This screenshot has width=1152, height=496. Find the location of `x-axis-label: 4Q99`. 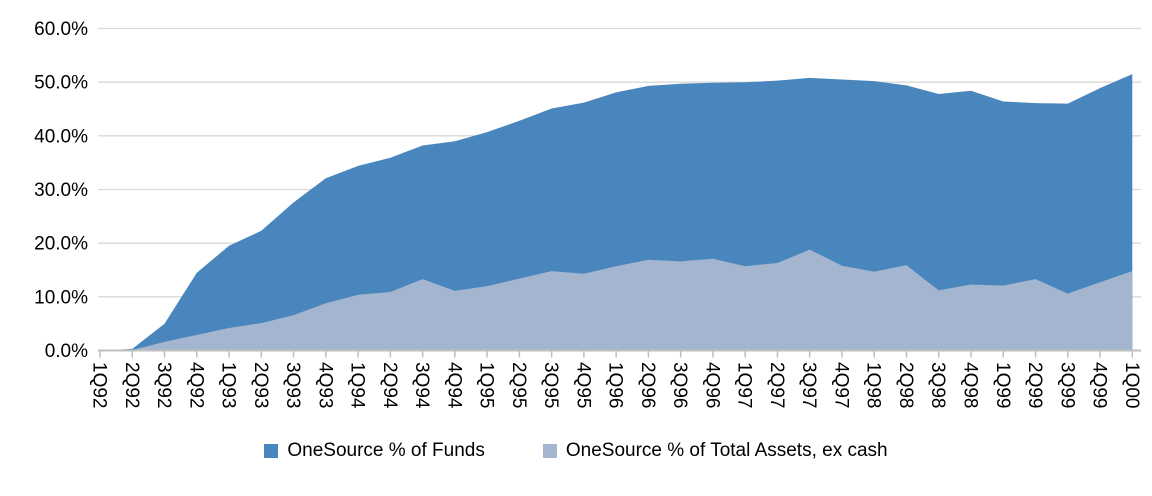

x-axis-label: 4Q99 is located at coordinates (1099, 385).